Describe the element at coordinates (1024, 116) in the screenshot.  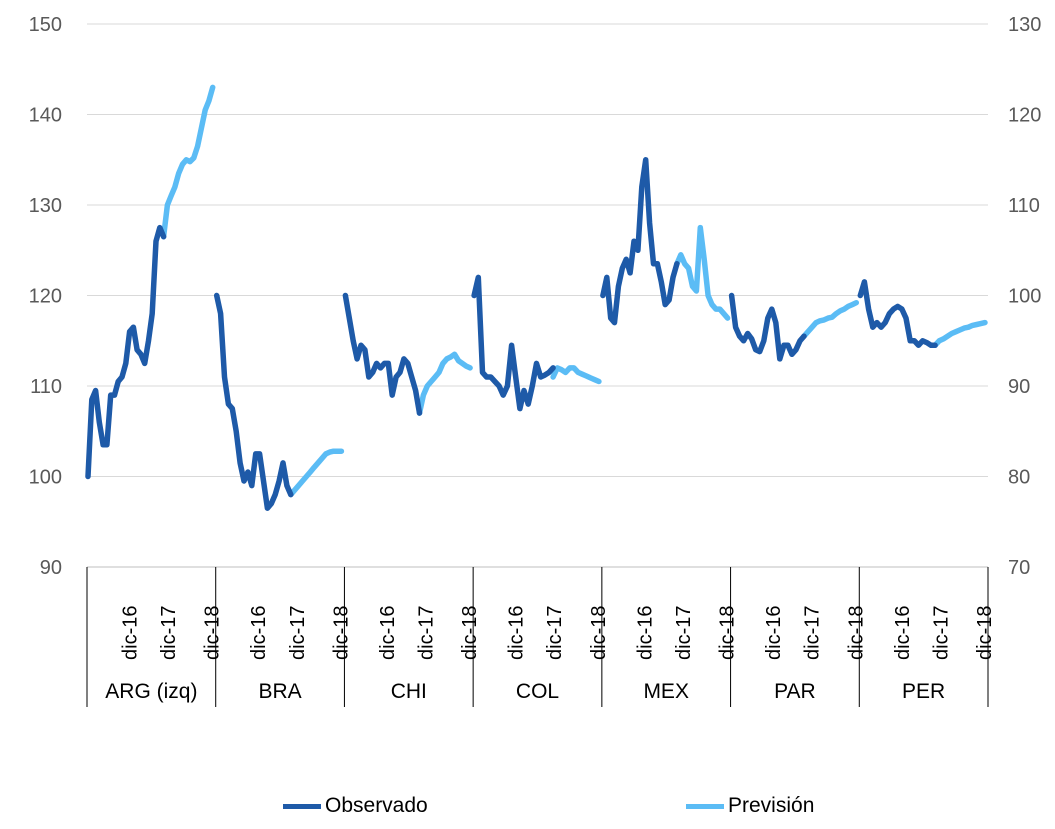
I see `right-y-tick-label: 120` at that location.